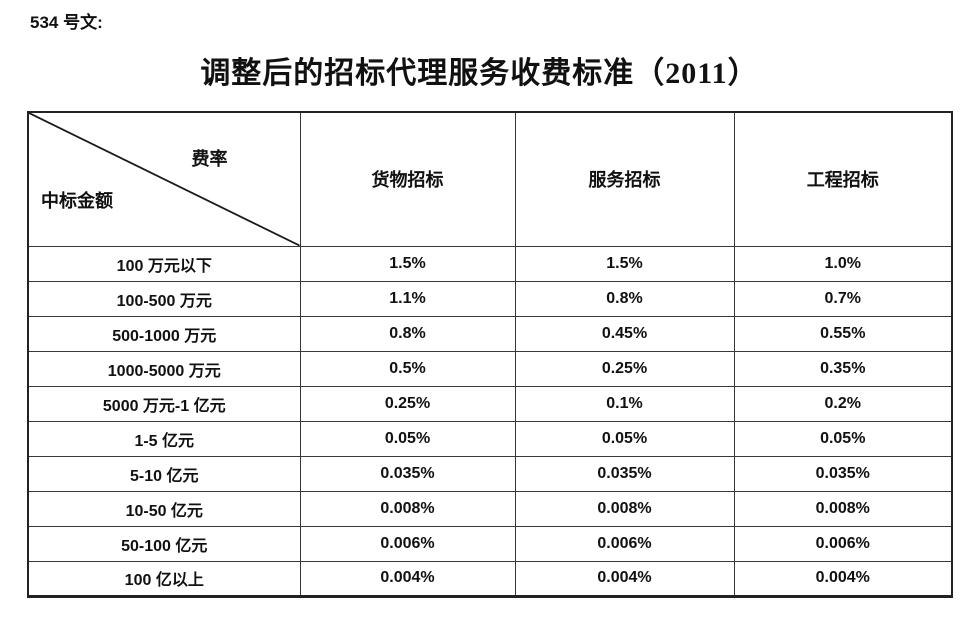 The image size is (979, 629). What do you see at coordinates (843, 179) in the screenshot?
I see `column-header-engineering: 工程招标` at bounding box center [843, 179].